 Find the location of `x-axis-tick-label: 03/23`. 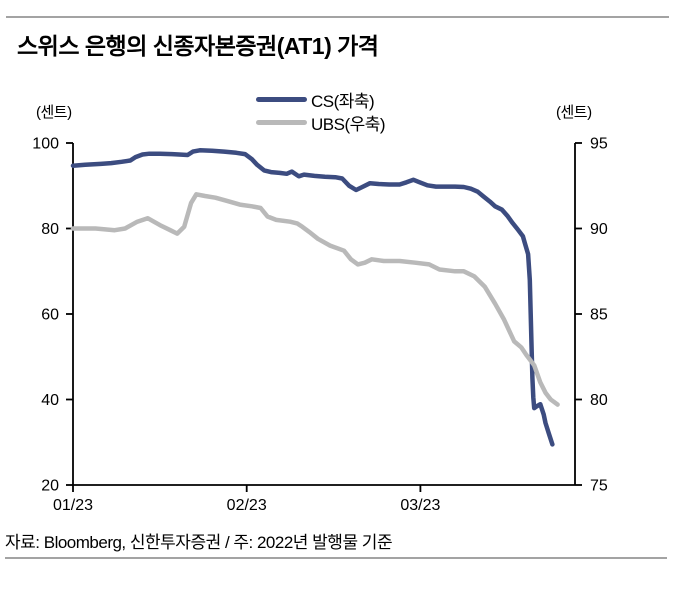

x-axis-tick-label: 03/23 is located at coordinates (420, 505).